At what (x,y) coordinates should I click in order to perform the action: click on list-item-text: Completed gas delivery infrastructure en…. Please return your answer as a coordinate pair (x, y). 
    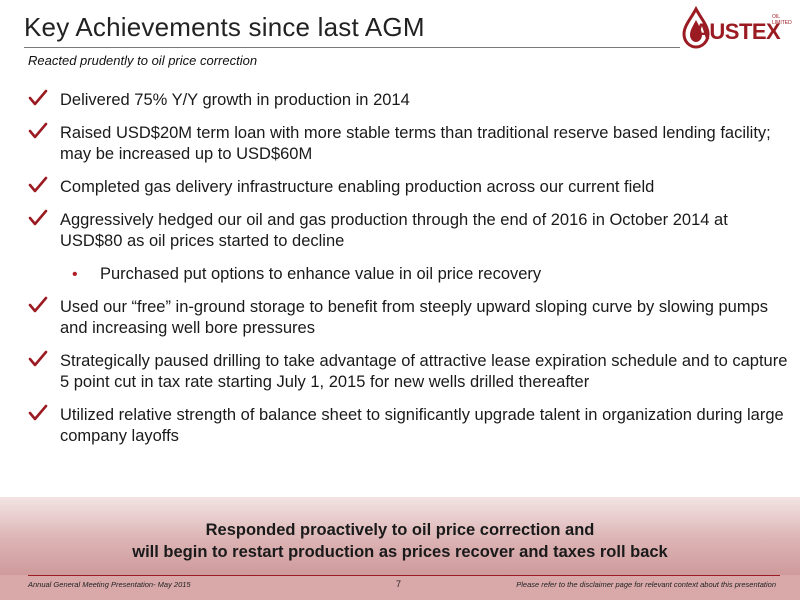
    Looking at the image, I should click on (357, 187).